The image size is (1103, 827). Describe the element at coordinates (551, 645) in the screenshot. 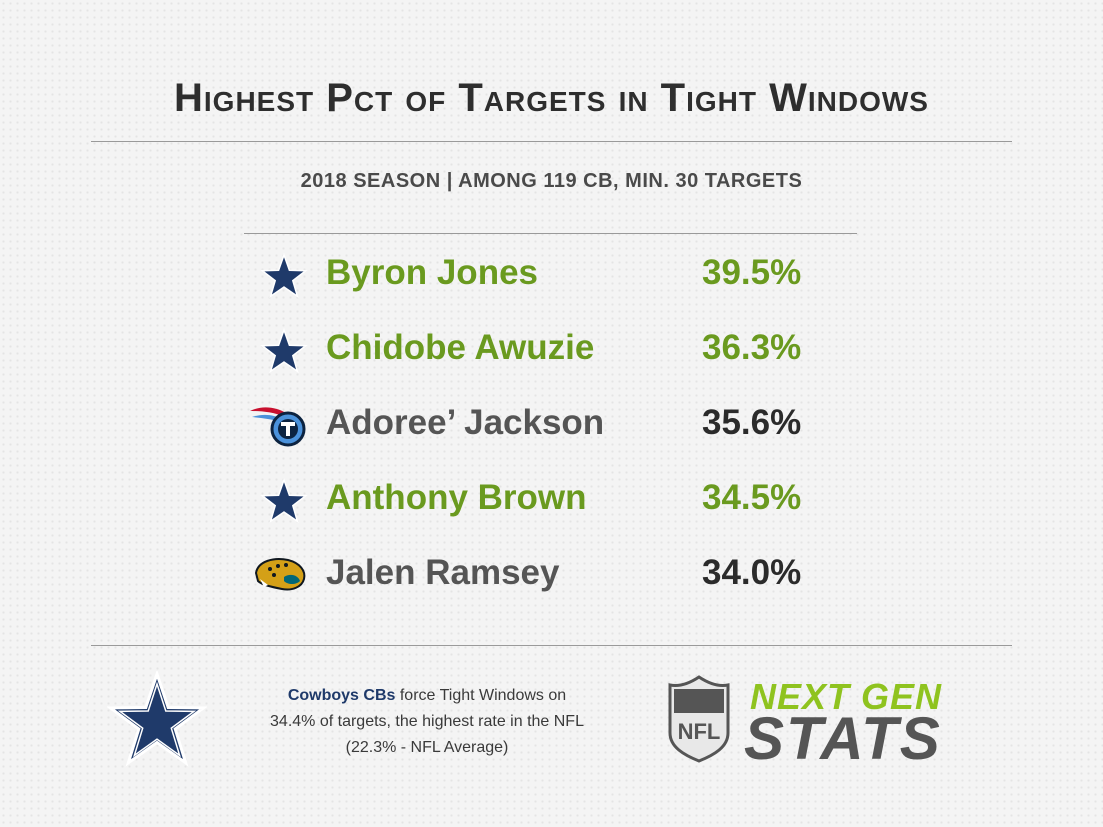

I see `divider-bottom` at that location.